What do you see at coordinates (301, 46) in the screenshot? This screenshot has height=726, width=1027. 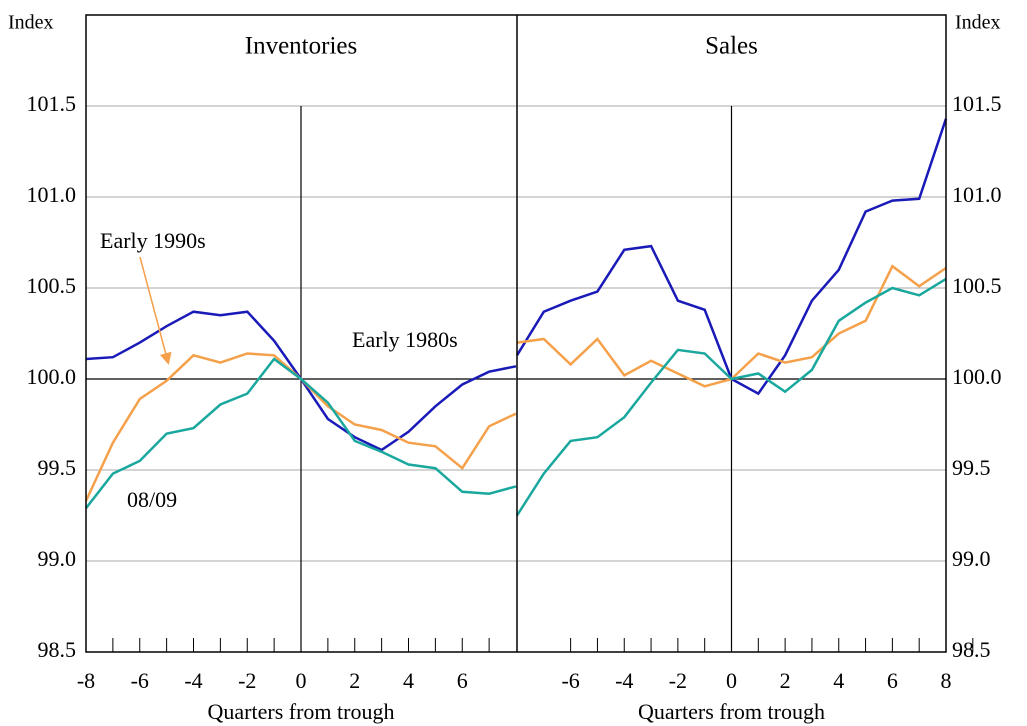 I see `panel-title: Inventories` at bounding box center [301, 46].